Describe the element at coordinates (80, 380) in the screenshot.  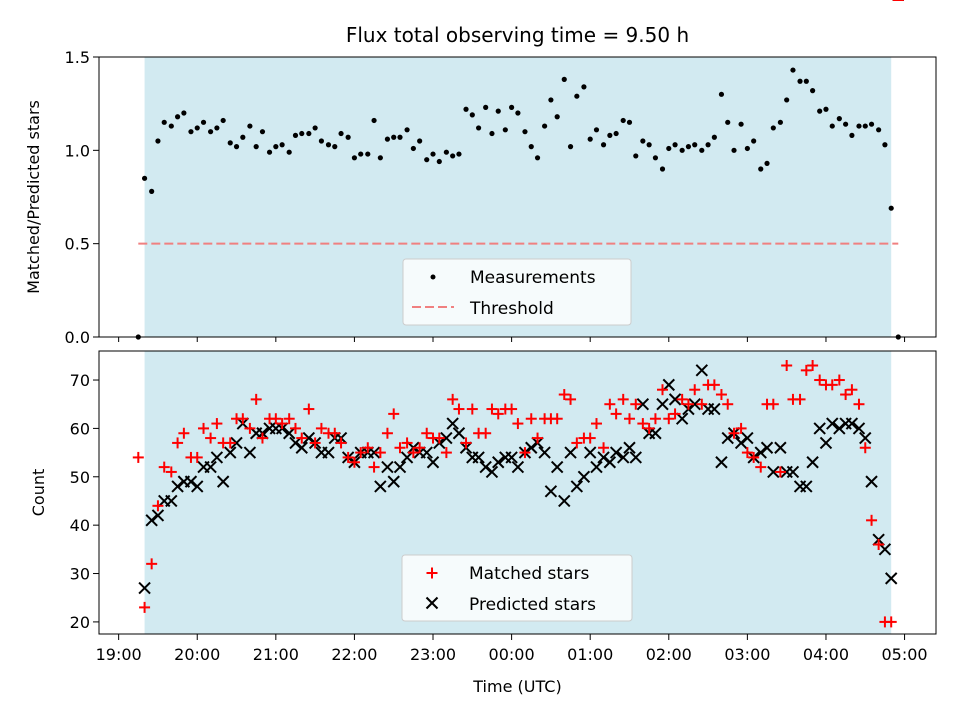
I see `y-tick-label: 70` at that location.